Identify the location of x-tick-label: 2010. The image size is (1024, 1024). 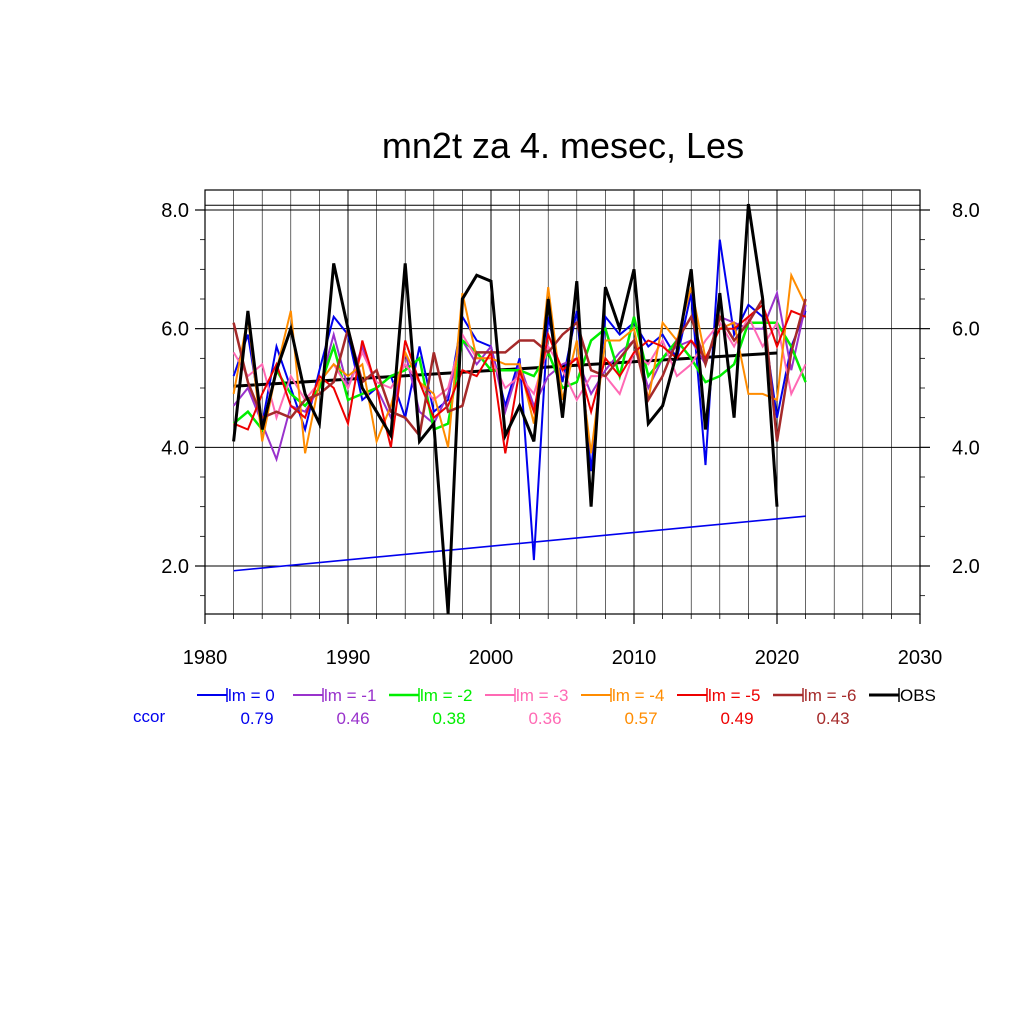
(634, 658).